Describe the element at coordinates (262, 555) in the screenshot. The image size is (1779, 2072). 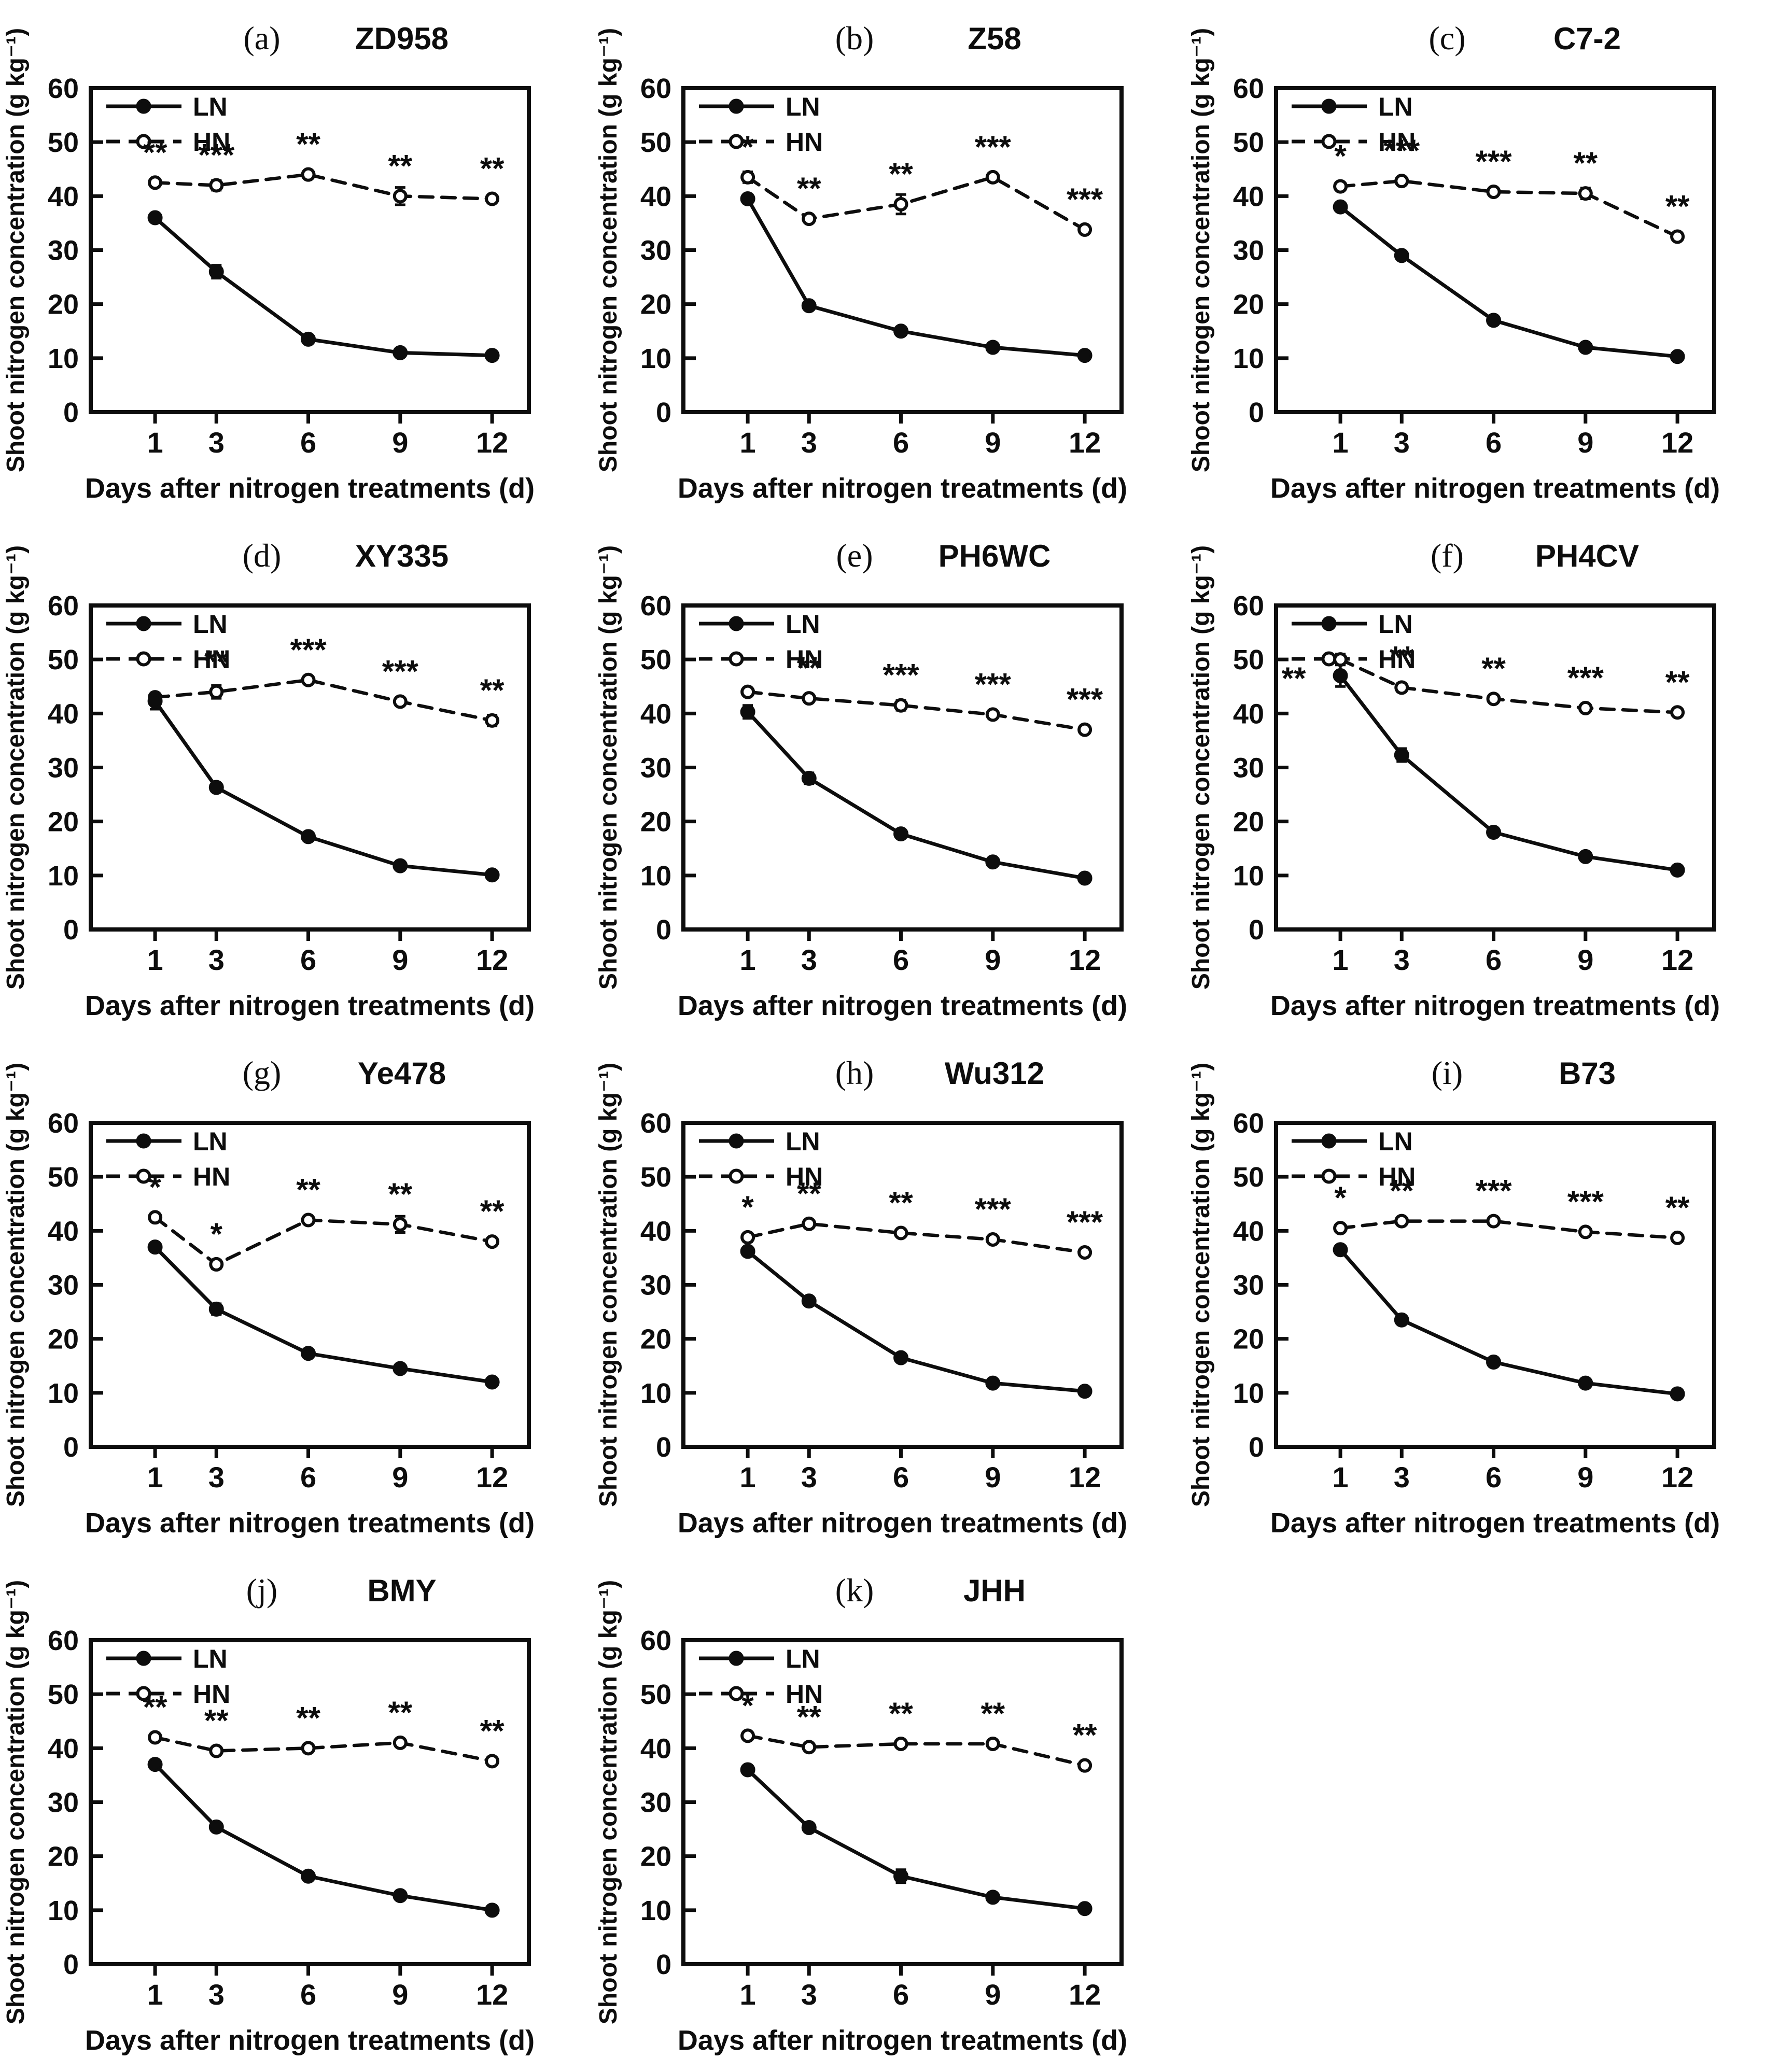
I see `panel-letter: (d)` at that location.